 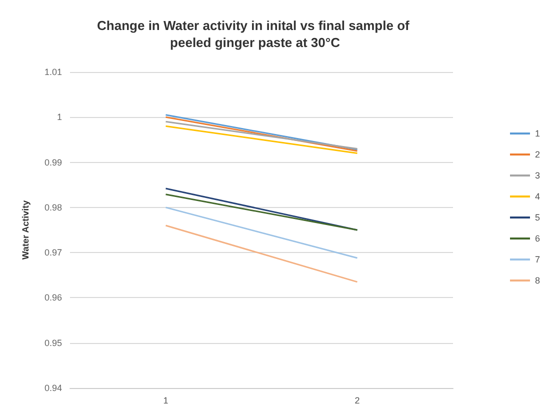 What do you see at coordinates (59, 117) in the screenshot?
I see `y-tick-label: 1` at bounding box center [59, 117].